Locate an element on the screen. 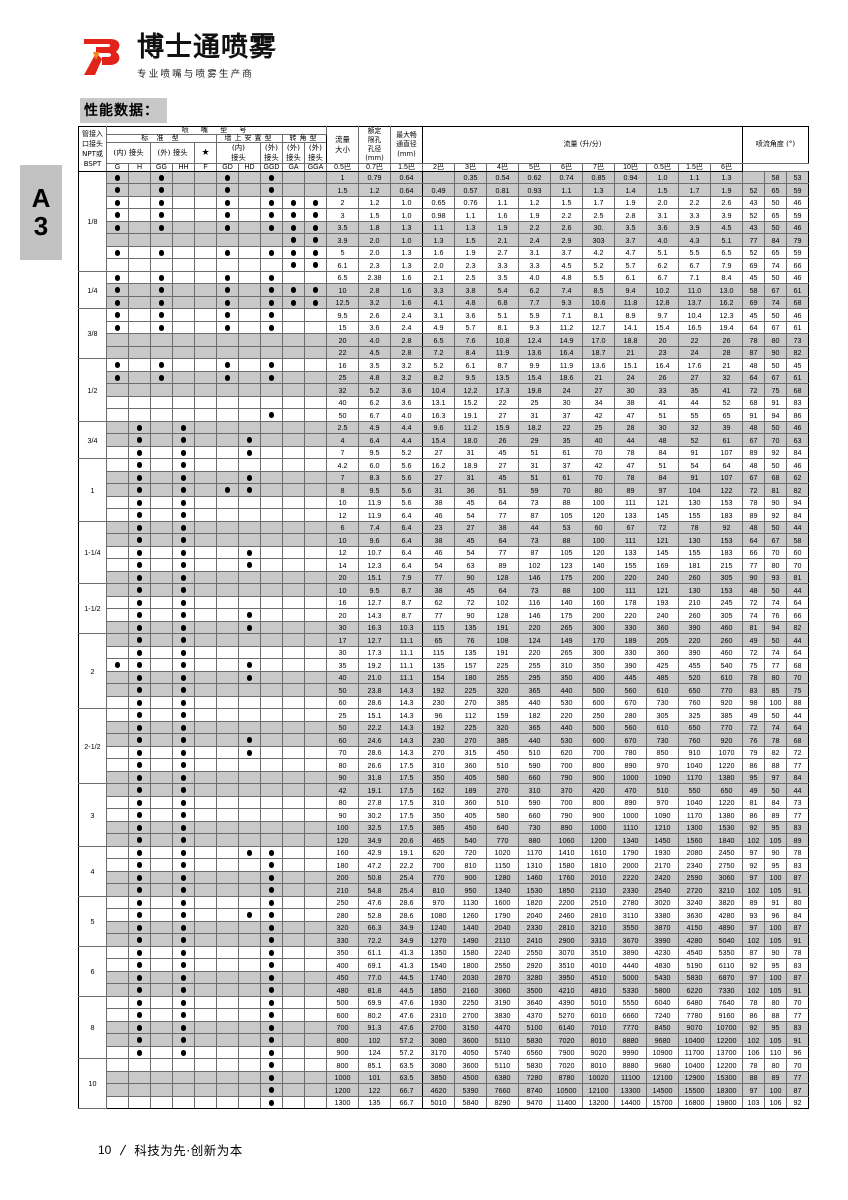  orifice-value: 3.6 is located at coordinates (374, 327).